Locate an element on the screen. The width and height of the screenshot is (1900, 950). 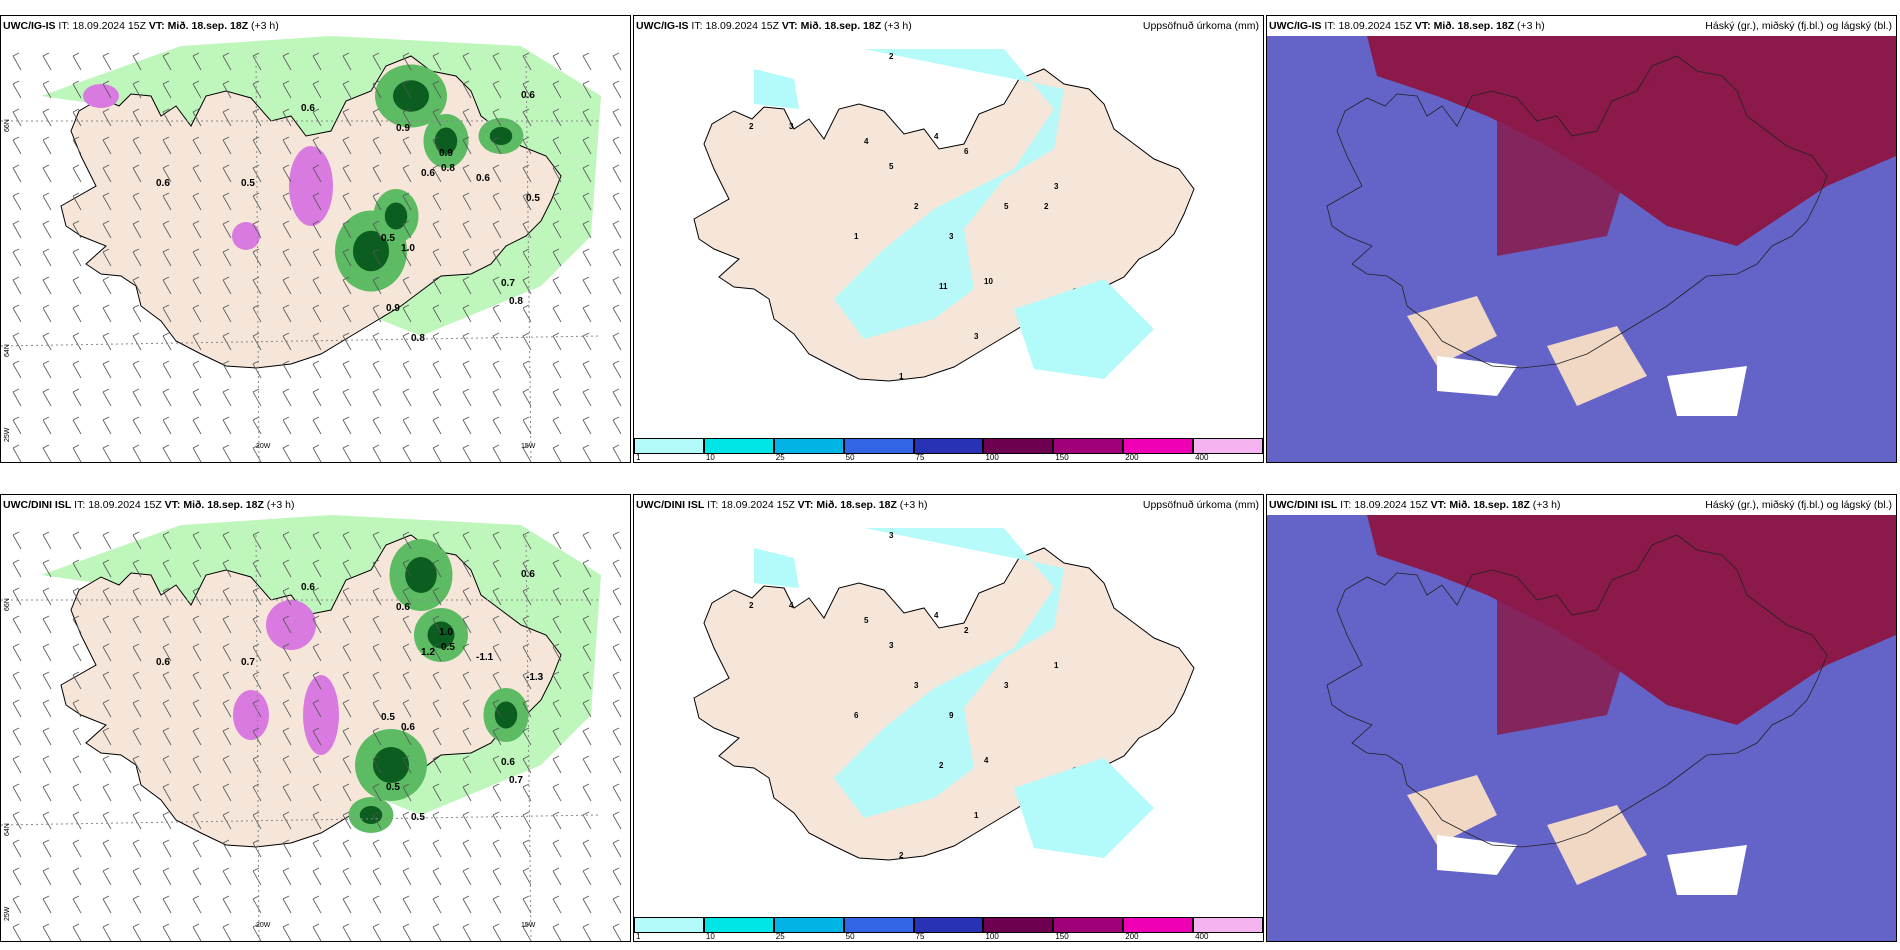
precip-value: 0.8 is located at coordinates (418, 338).